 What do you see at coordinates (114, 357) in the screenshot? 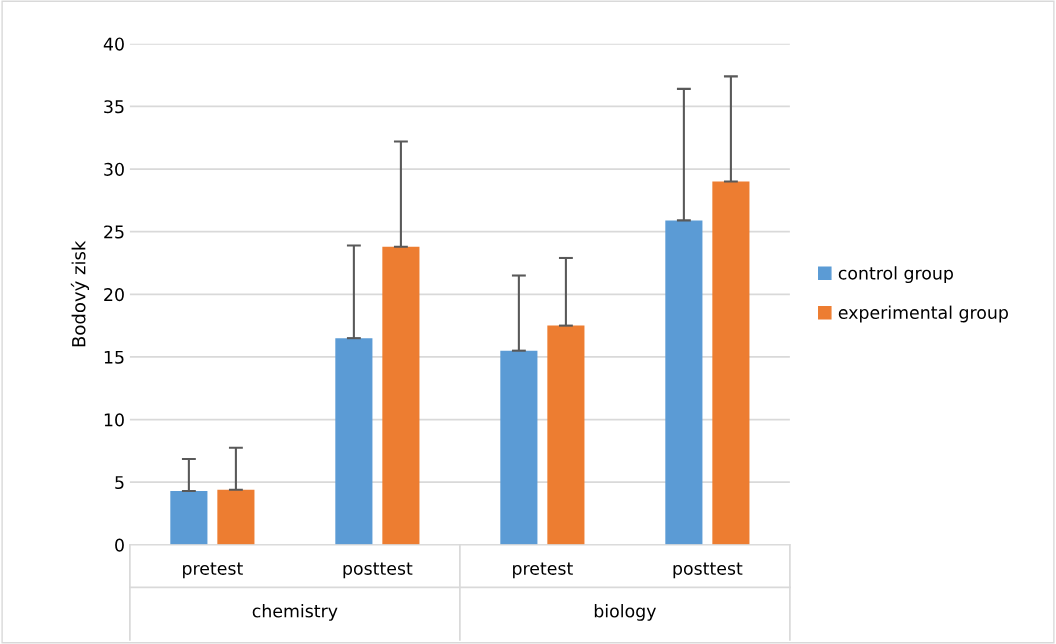
I see `y-tick-label: 15` at bounding box center [114, 357].